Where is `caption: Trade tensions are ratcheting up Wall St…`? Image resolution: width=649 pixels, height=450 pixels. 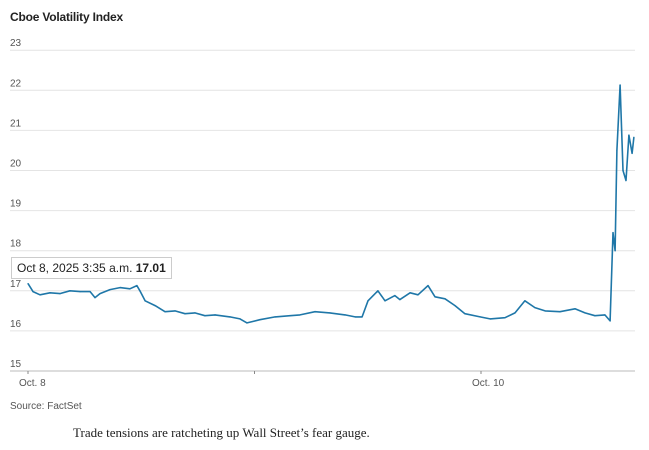 caption: Trade tensions are ratcheting up Wall St… is located at coordinates (221, 432).